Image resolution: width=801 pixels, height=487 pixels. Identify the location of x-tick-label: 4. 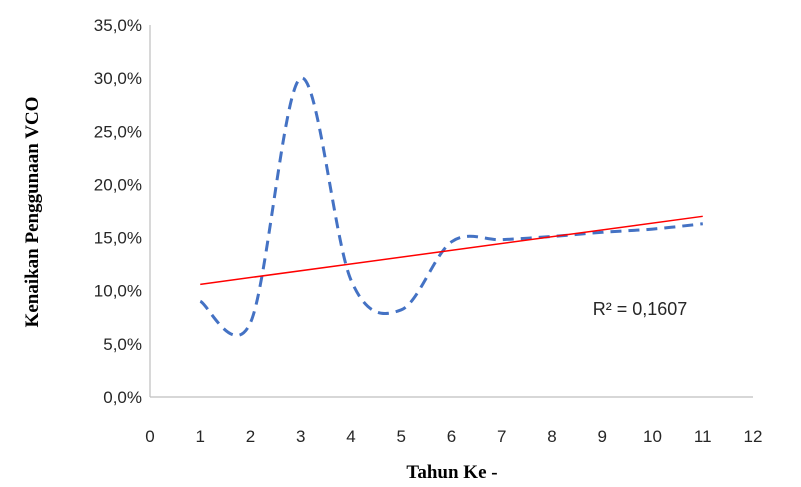
(350, 436).